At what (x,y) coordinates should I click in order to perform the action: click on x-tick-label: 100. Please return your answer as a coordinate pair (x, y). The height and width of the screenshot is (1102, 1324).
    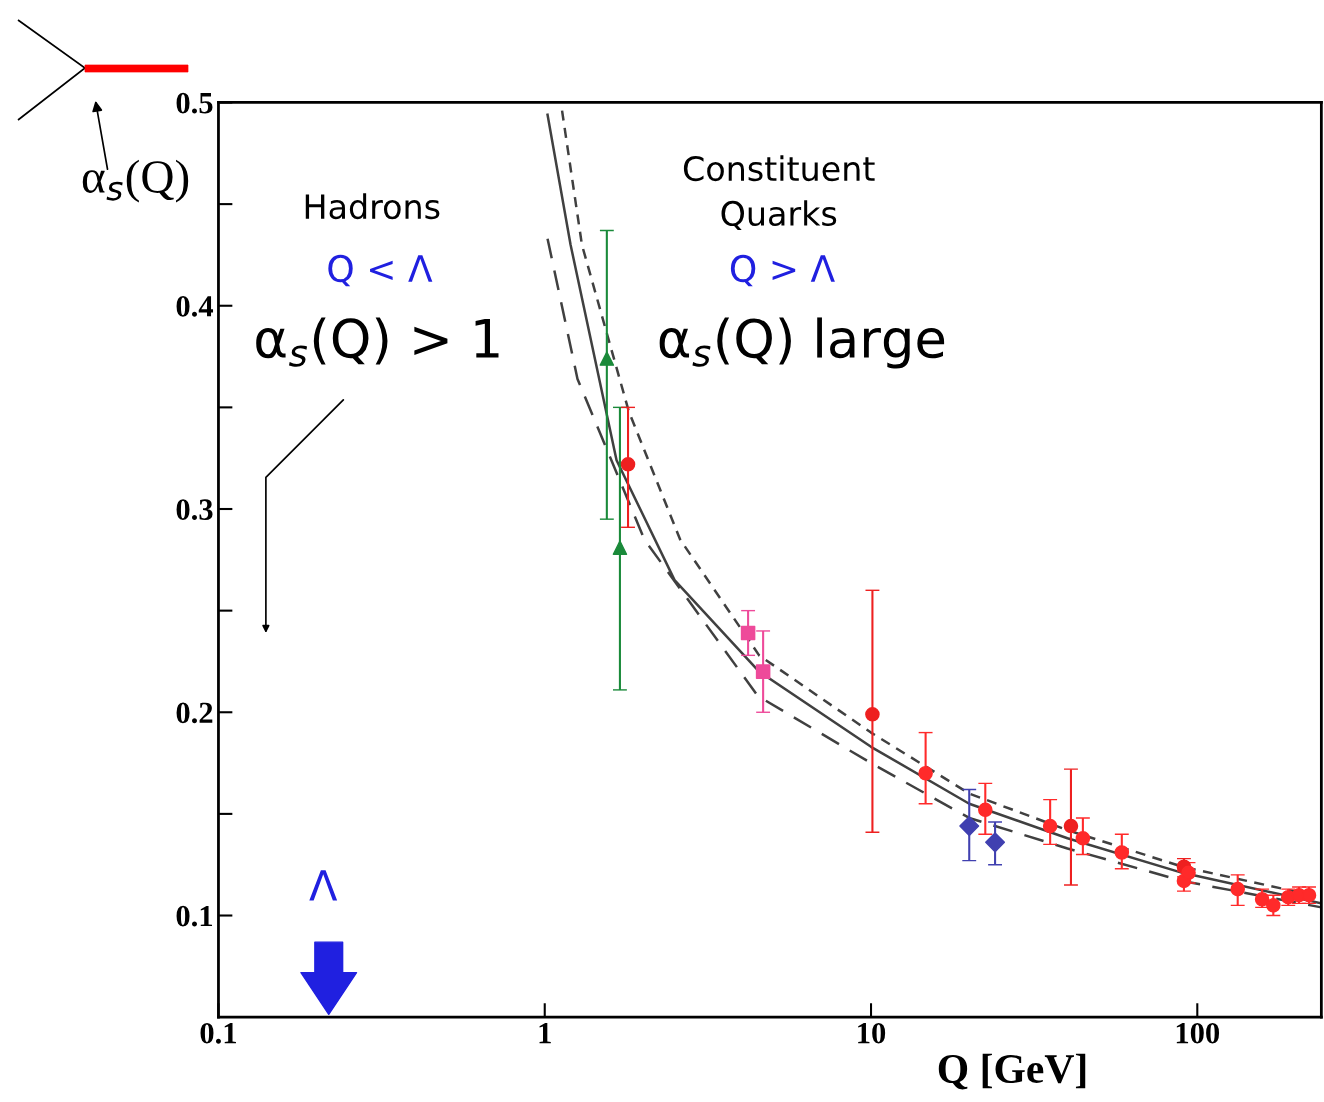
    Looking at the image, I should click on (1198, 1033).